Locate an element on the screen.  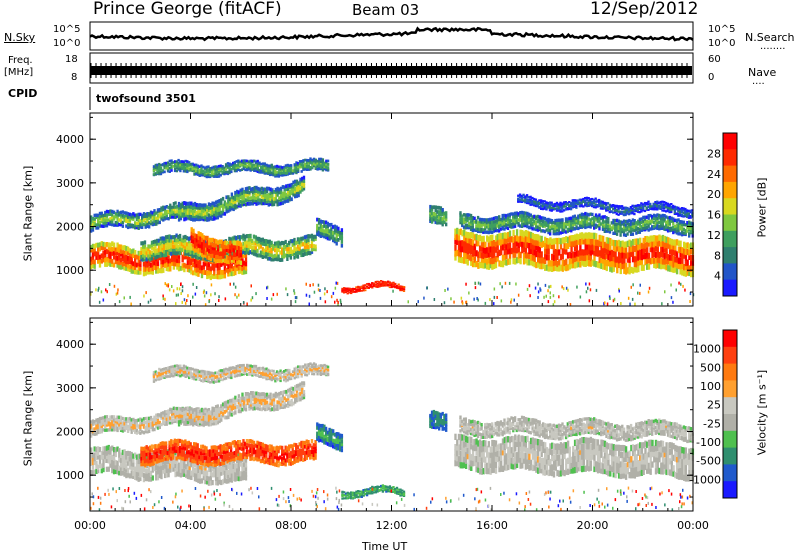
cpid-label: CPID is located at coordinates (23, 93).